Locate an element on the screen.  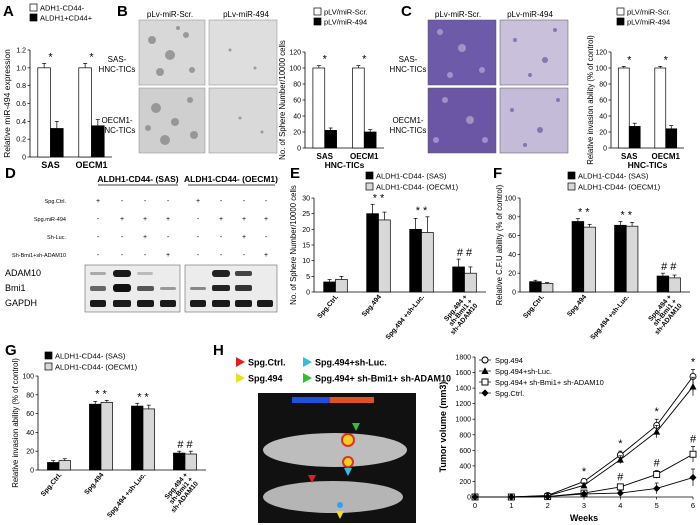
y-tick-label: 120 is located at coordinates (601, 53).